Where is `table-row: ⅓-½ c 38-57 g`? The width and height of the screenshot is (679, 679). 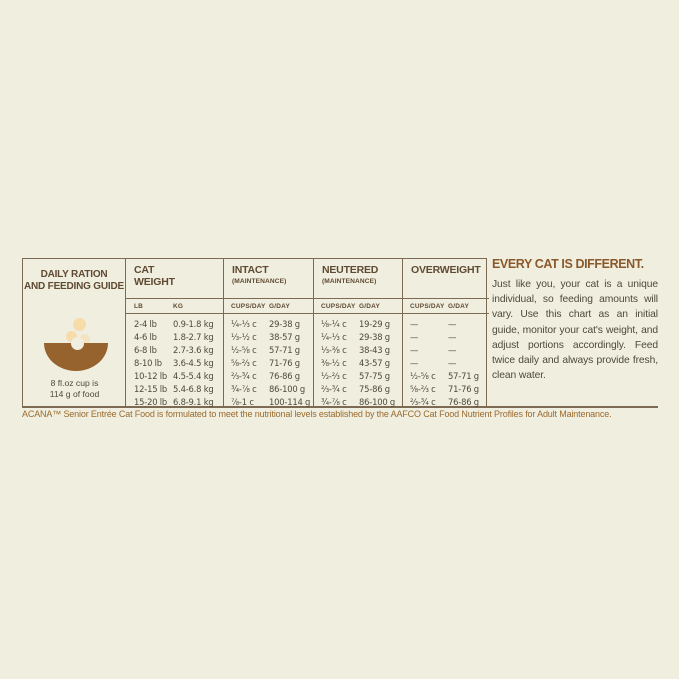
table-row: ⅓-½ c 38-57 g is located at coordinates (268, 336).